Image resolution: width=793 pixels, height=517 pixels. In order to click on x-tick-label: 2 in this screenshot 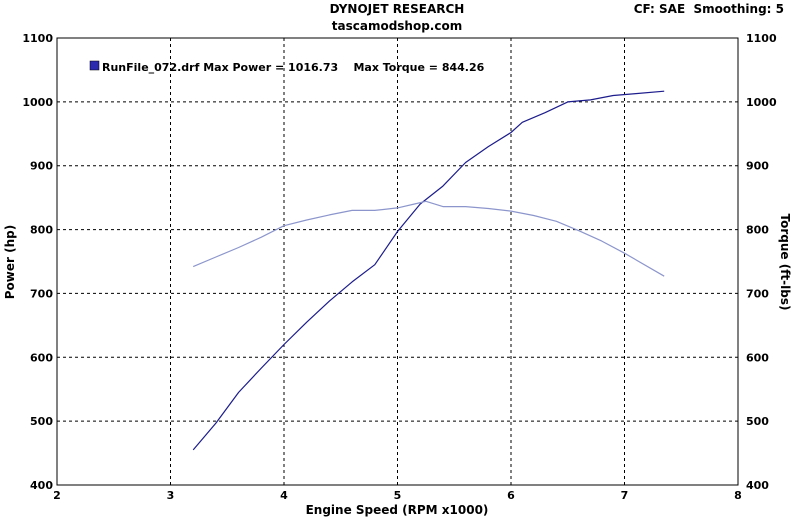, I will do `click(57, 495)`.